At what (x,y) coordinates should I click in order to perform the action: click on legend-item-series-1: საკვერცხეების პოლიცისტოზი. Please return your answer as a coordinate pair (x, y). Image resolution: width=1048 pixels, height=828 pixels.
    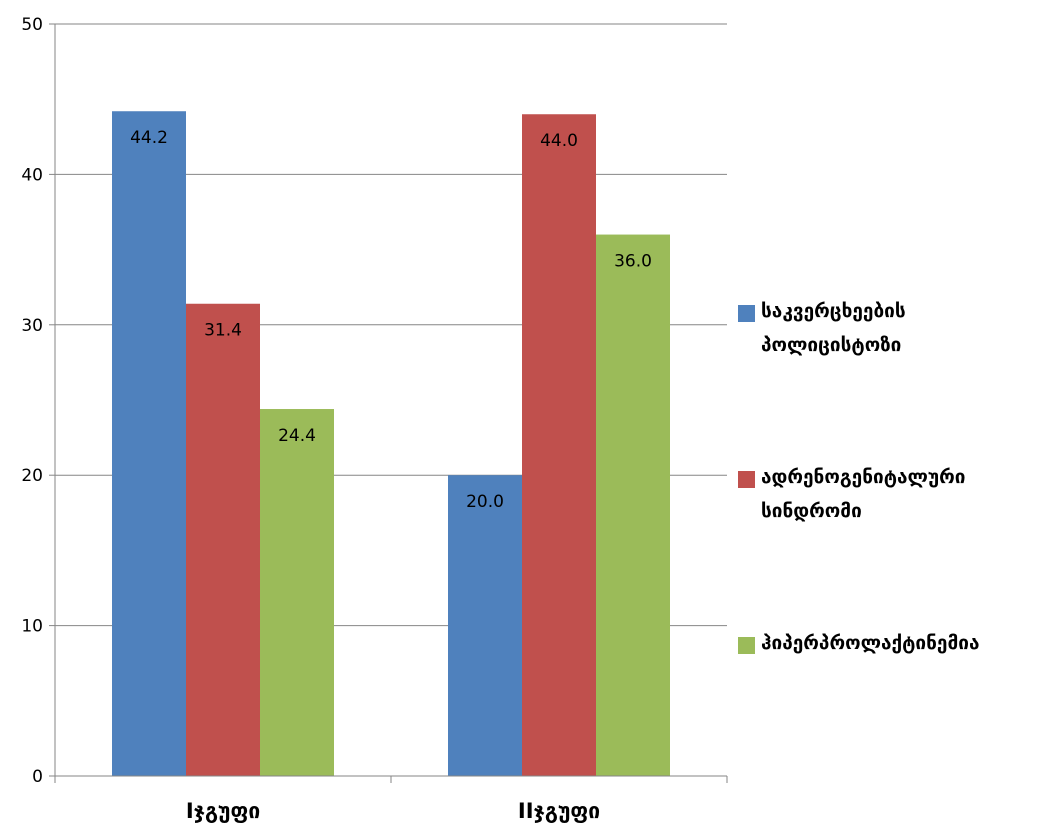
    Looking at the image, I should click on (889, 331).